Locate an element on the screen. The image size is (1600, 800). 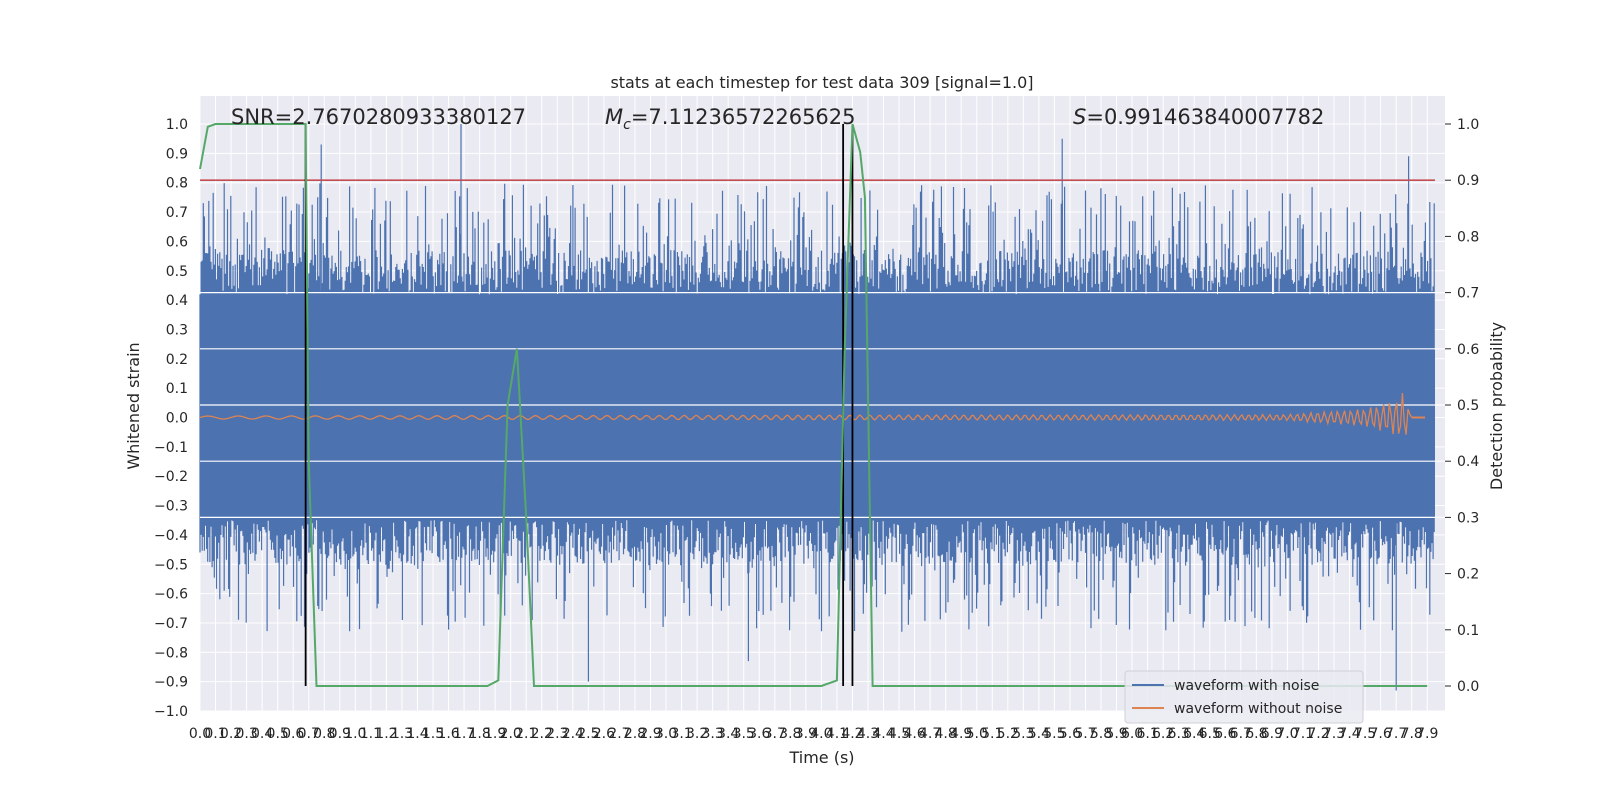
y-right-axis-label: Detection probability is located at coordinates (1496, 406).